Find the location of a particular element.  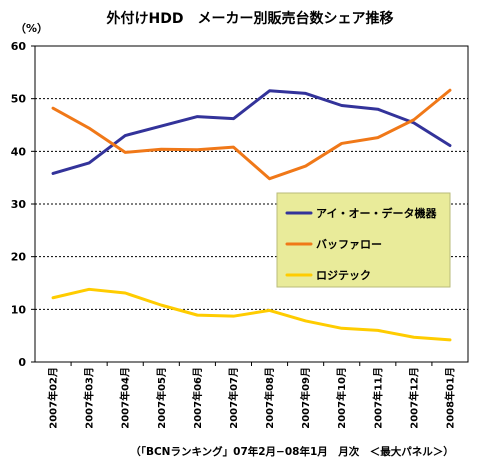

y-axis-unit-label: （%） is located at coordinates (31, 28).